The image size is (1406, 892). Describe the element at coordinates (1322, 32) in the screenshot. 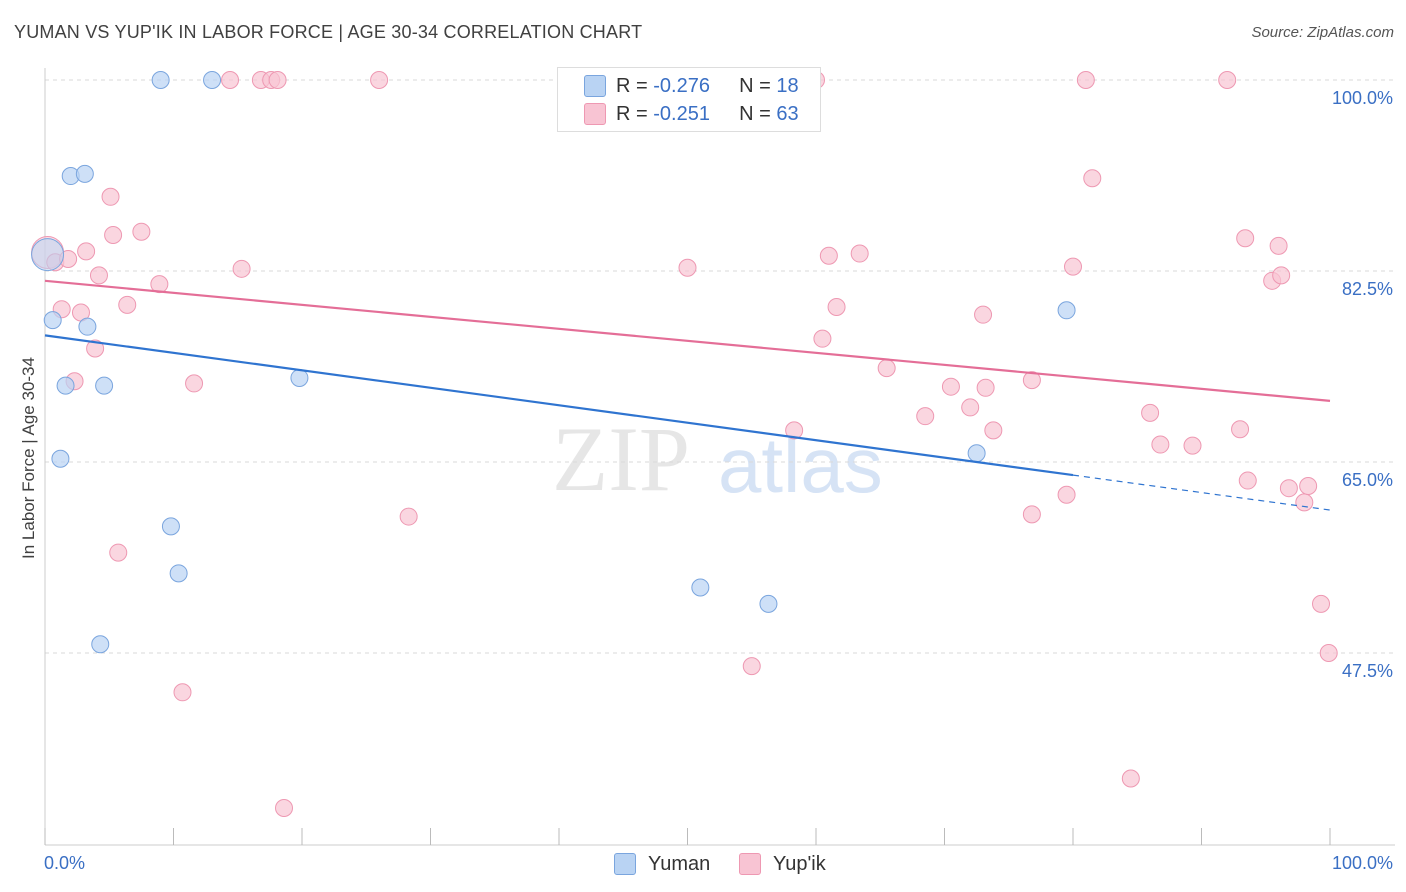

I see `source-label: Source: ZipAtlas.com` at that location.